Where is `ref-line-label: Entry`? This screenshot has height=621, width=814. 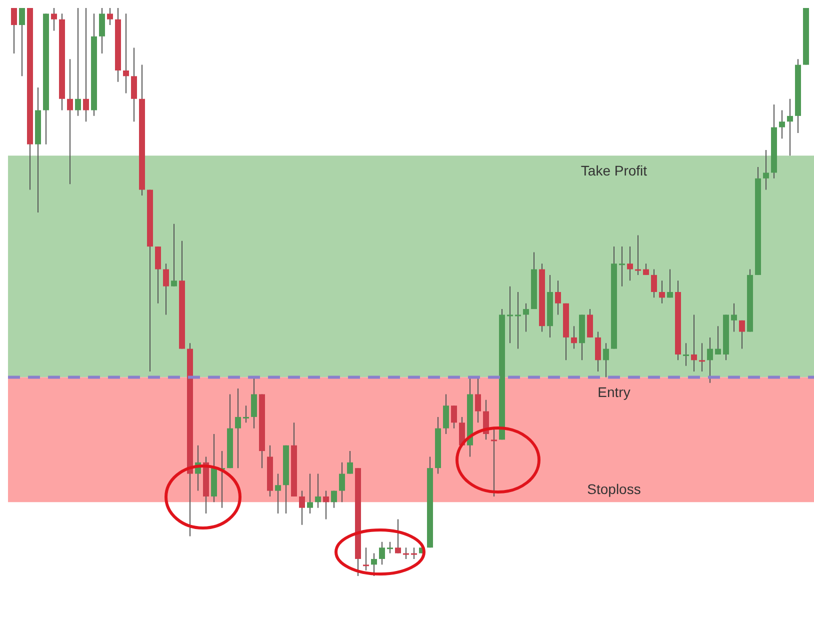 ref-line-label: Entry is located at coordinates (614, 392).